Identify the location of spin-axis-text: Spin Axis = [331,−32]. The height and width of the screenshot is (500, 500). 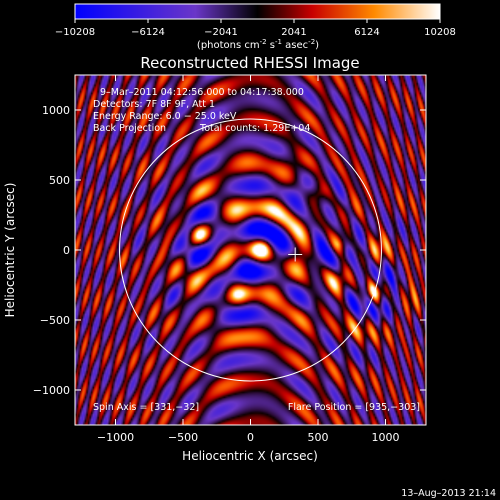
(146, 407).